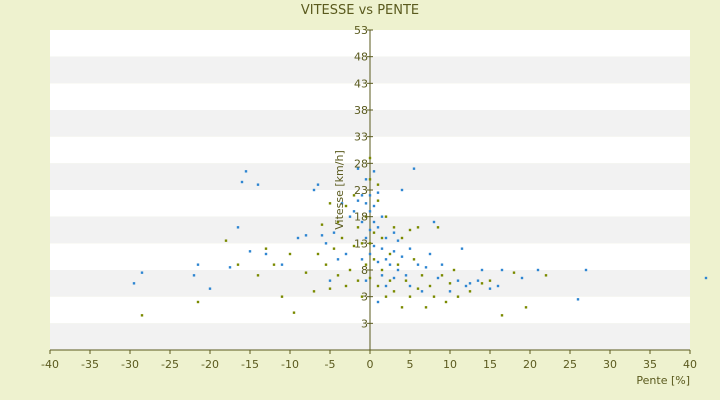  I want to click on x-tick-label: 0, so click(370, 364).